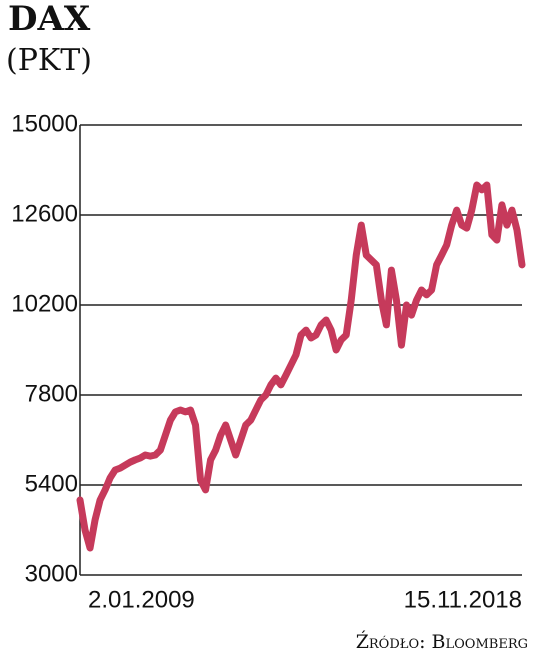 Image resolution: width=536 pixels, height=660 pixels. What do you see at coordinates (44, 303) in the screenshot?
I see `y-tick-label: 10200` at bounding box center [44, 303].